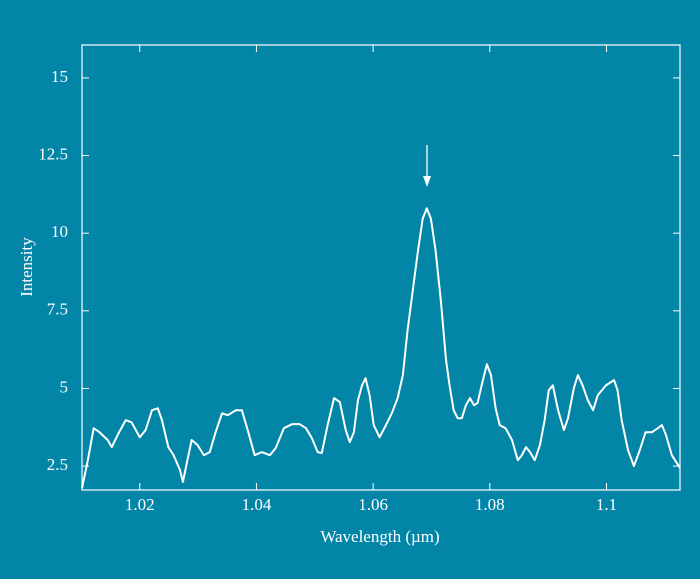 This screenshot has width=700, height=579. Describe the element at coordinates (606, 504) in the screenshot. I see `x-tick-label: 1.1` at that location.